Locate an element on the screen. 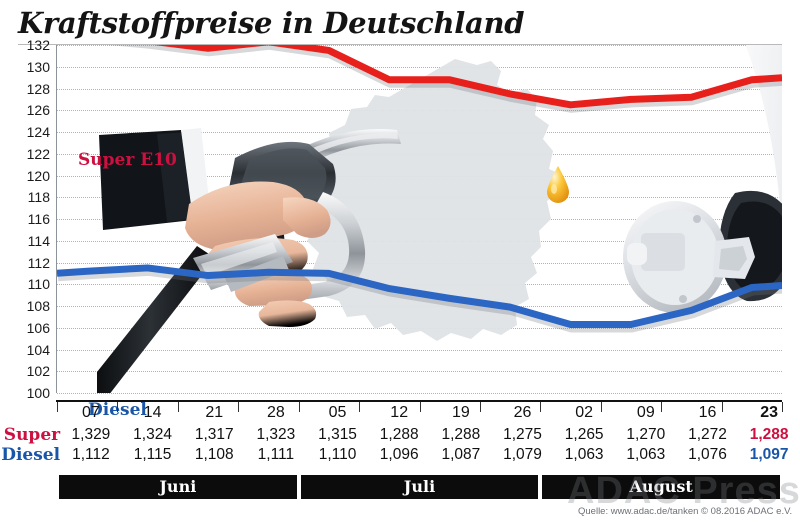 The image size is (800, 529). diesel-price-cell: 1,112 is located at coordinates (91, 454).